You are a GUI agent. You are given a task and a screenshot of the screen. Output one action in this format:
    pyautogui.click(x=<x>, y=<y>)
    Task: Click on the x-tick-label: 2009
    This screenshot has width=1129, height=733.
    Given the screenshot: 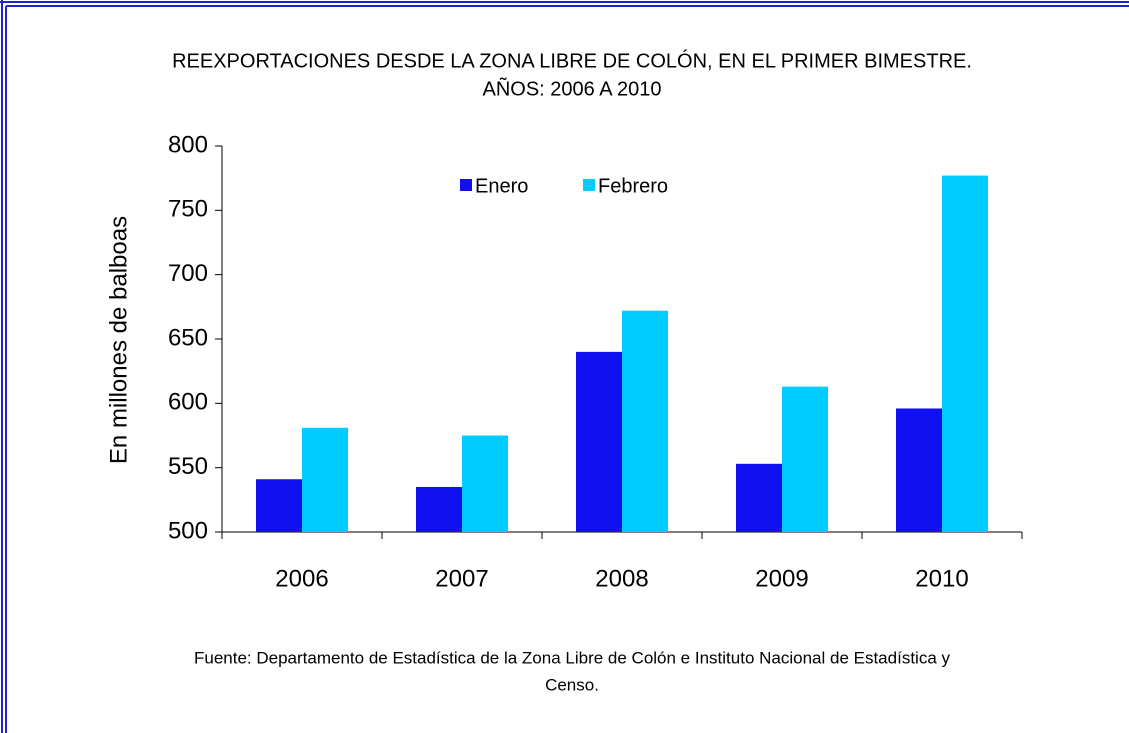 What is the action you would take?
    pyautogui.click(x=781, y=578)
    